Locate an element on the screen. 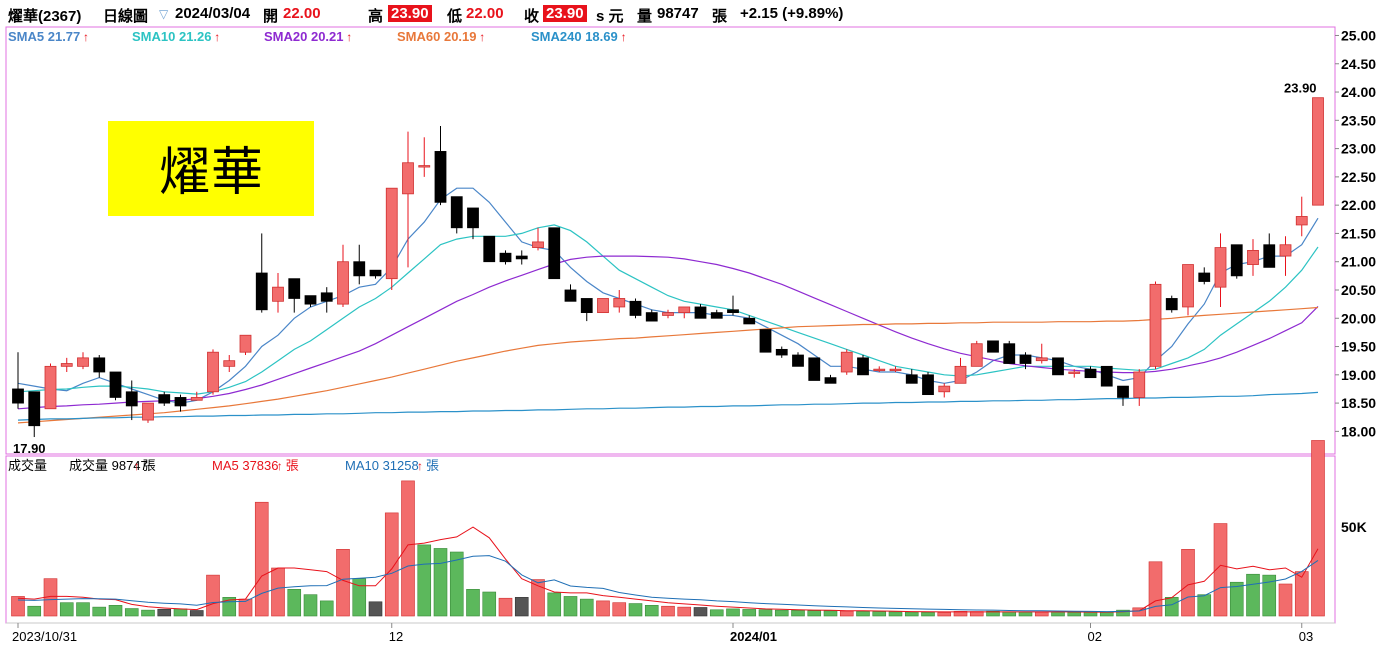 The image size is (1399, 651). date-tick-label: 2024/01 is located at coordinates (753, 636).